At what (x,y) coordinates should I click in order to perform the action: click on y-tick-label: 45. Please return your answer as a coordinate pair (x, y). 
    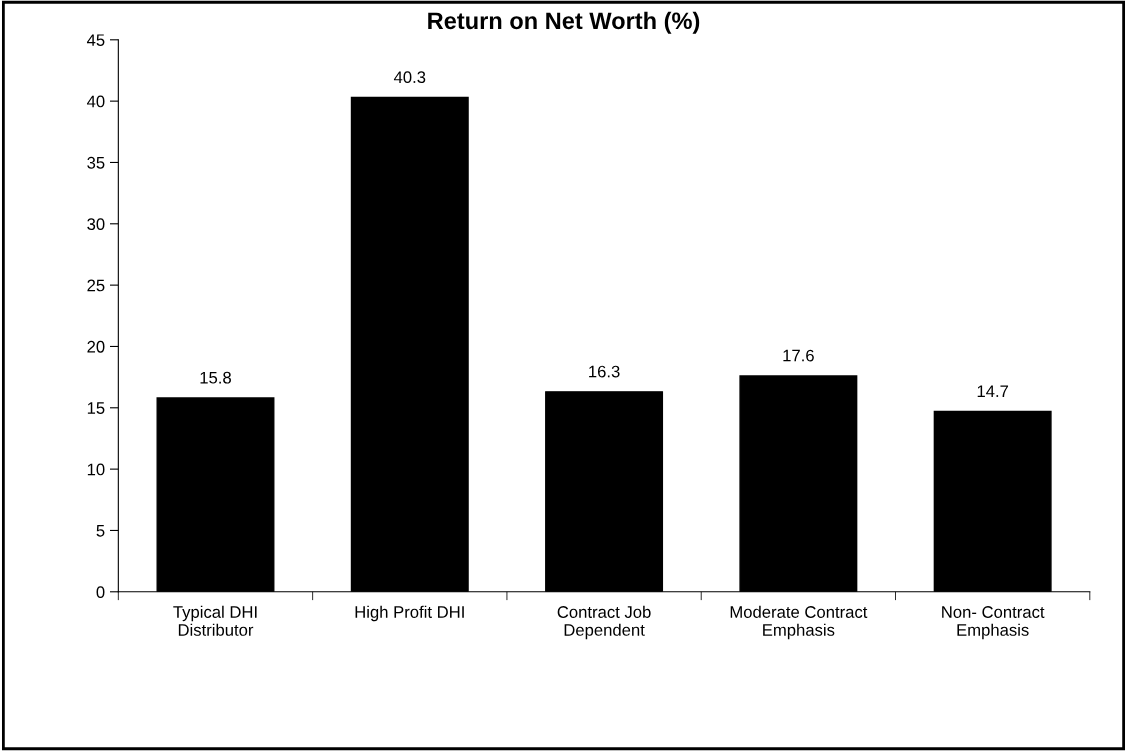
    Looking at the image, I should click on (95, 40).